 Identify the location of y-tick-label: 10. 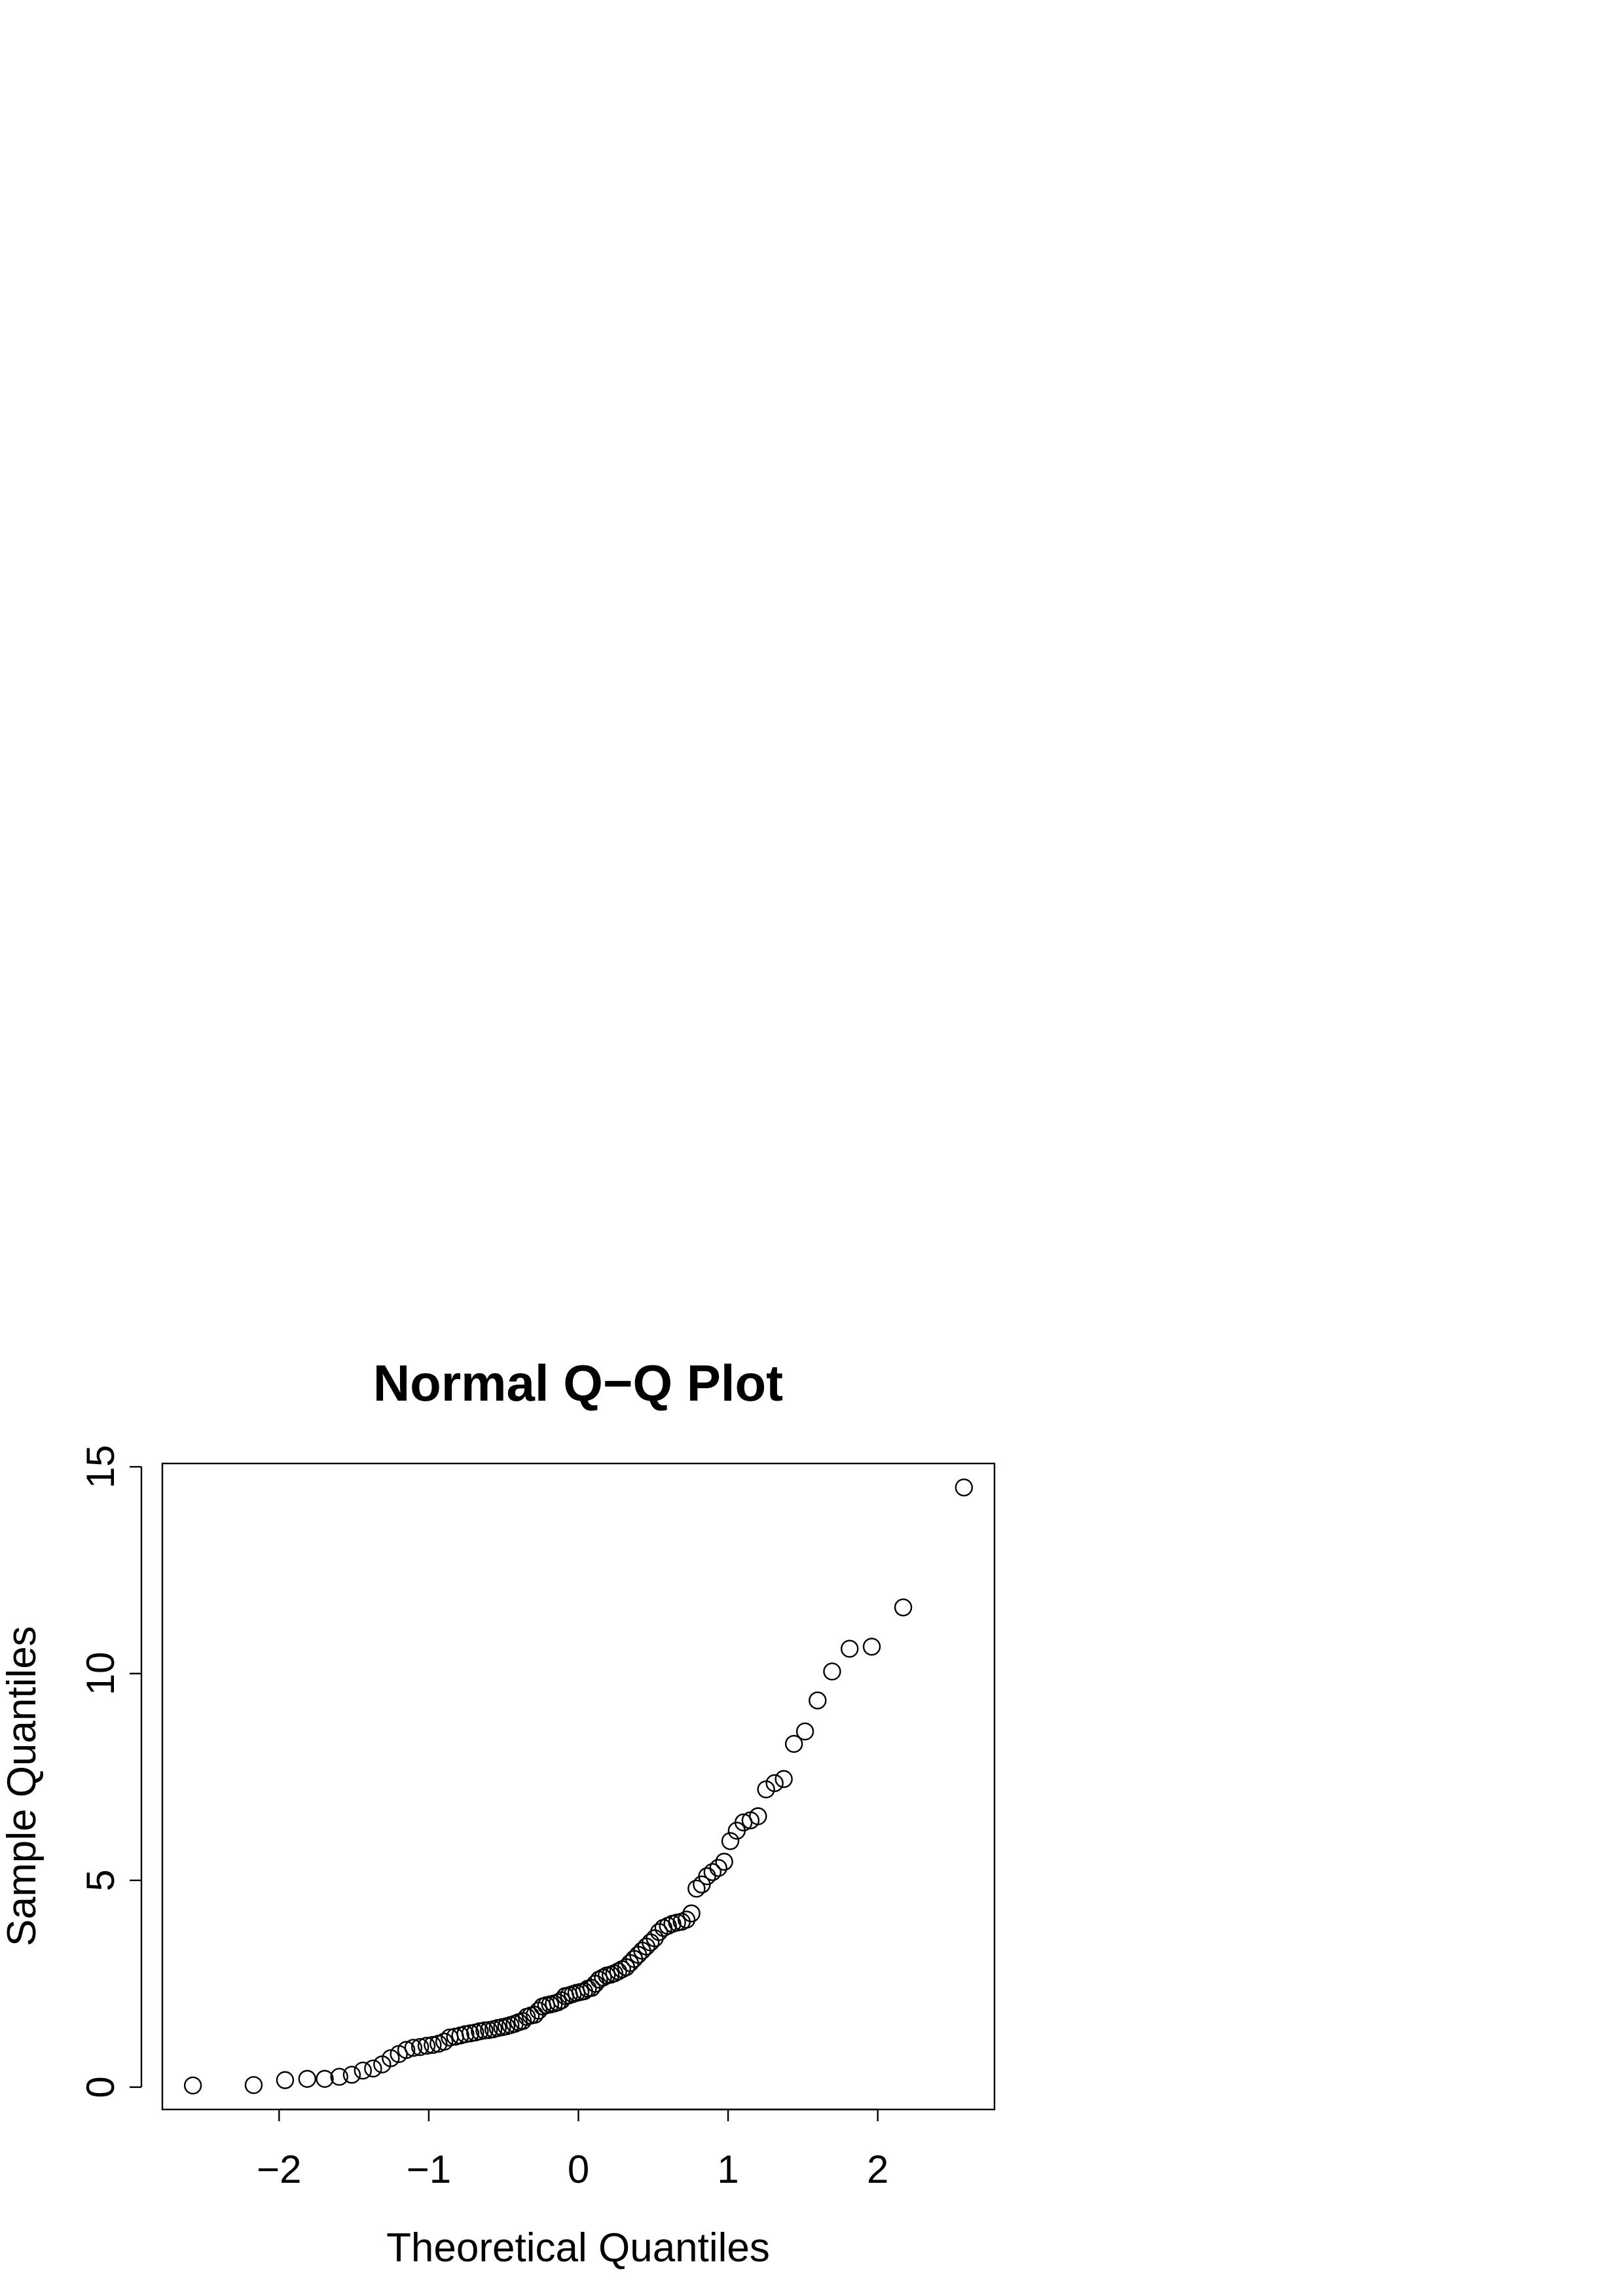
(100, 1674).